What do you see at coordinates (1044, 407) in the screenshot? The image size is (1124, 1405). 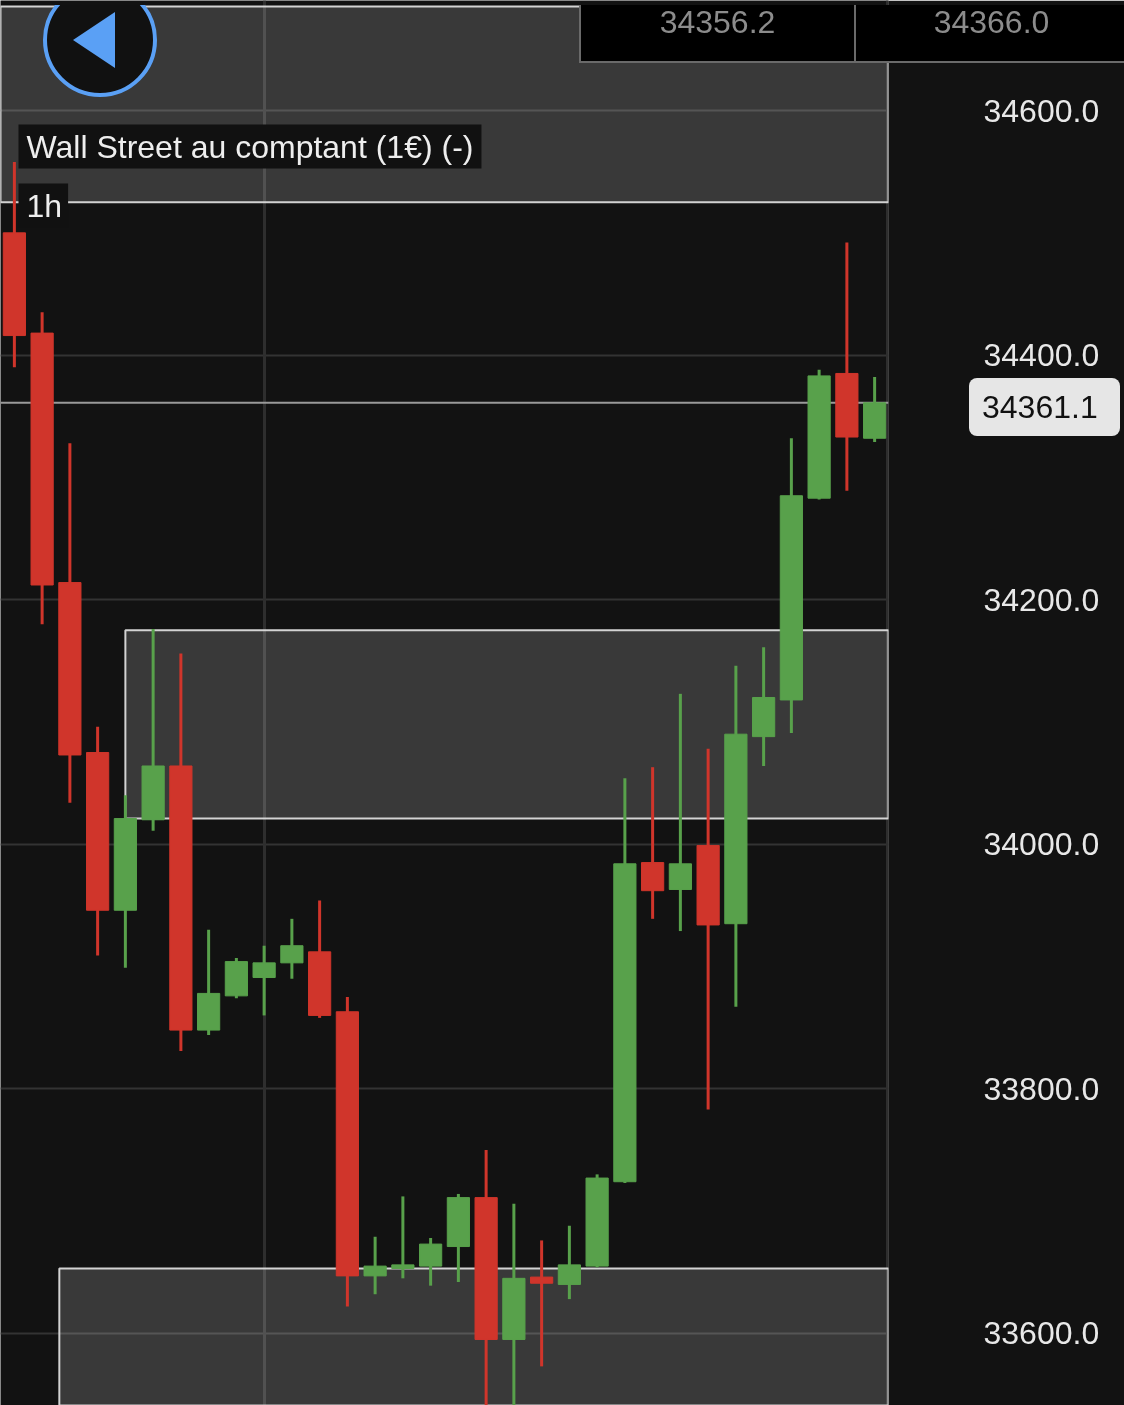 I see `ref-line-label: 34361.1` at bounding box center [1044, 407].